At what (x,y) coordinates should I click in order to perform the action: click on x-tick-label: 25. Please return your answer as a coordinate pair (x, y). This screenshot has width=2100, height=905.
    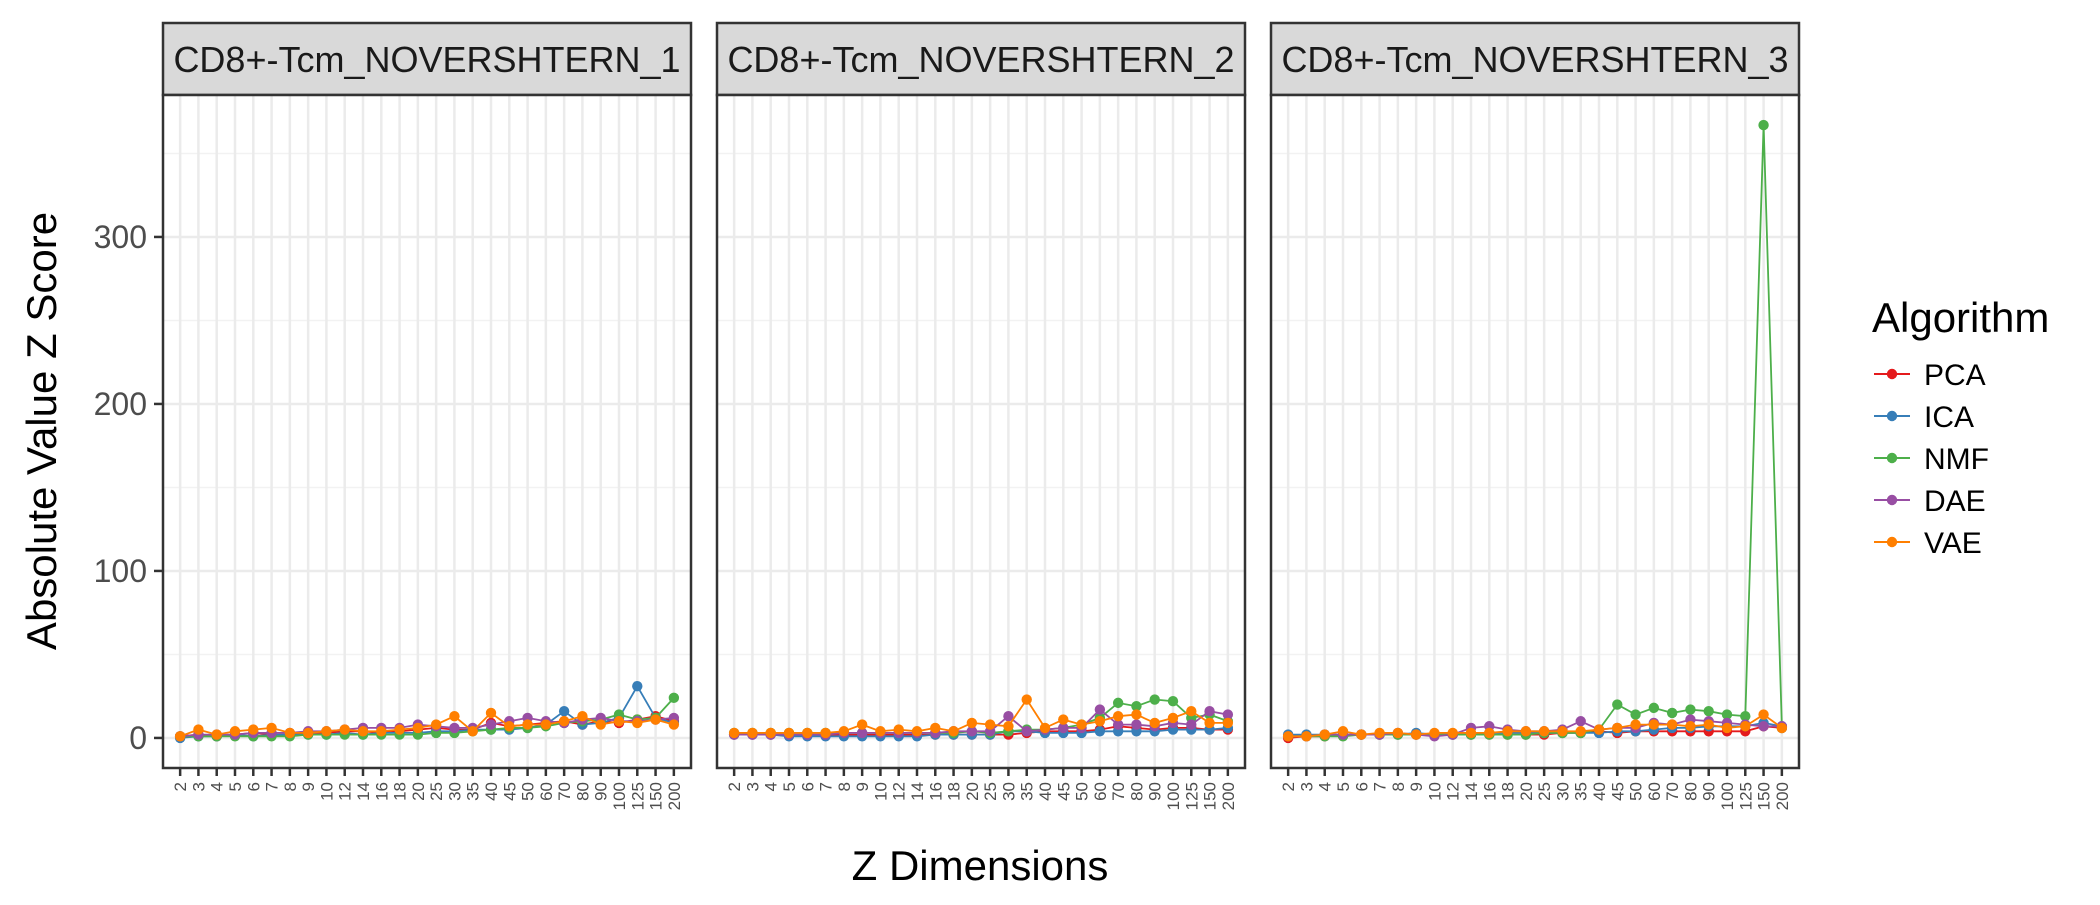
    Looking at the image, I should click on (1544, 791).